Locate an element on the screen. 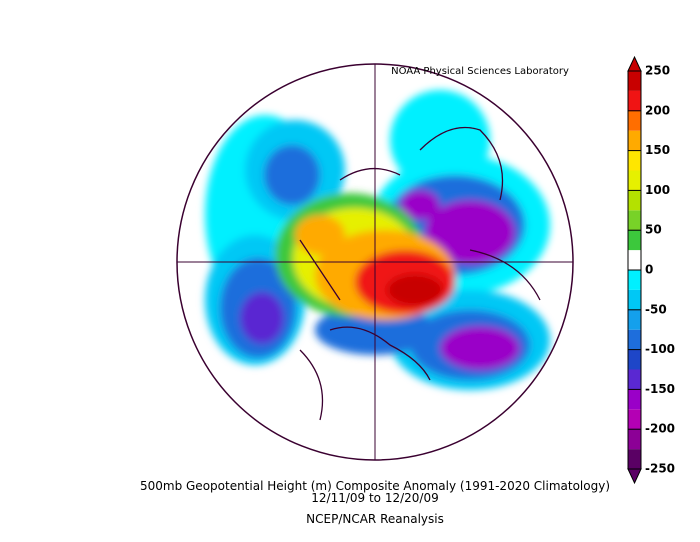 Image resolution: width=700 pixels, height=542 pixels. colorbar-tick-label: 50 is located at coordinates (653, 230).